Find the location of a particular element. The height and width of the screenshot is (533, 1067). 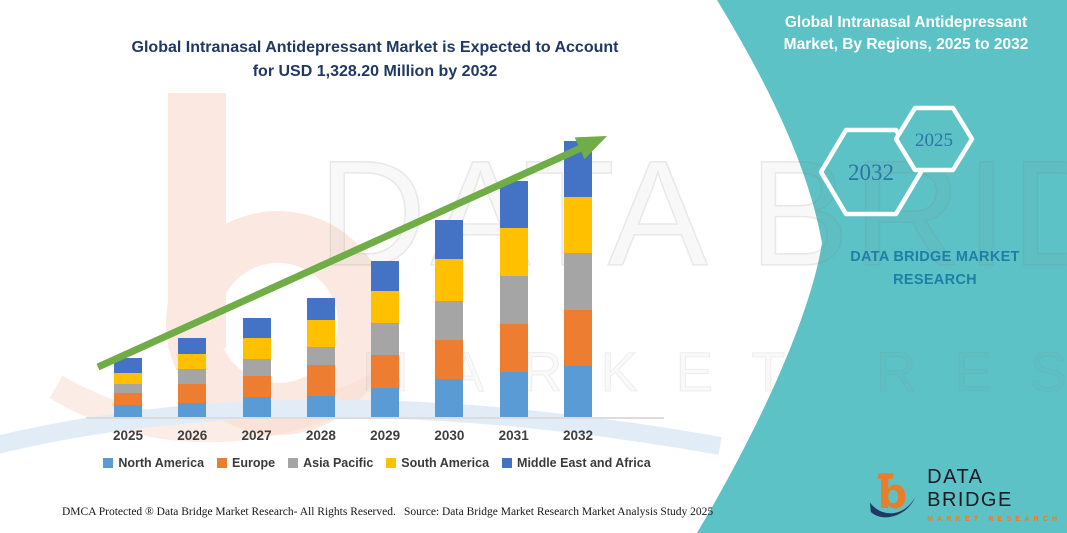

segment-north-america-2026 is located at coordinates (192, 410).